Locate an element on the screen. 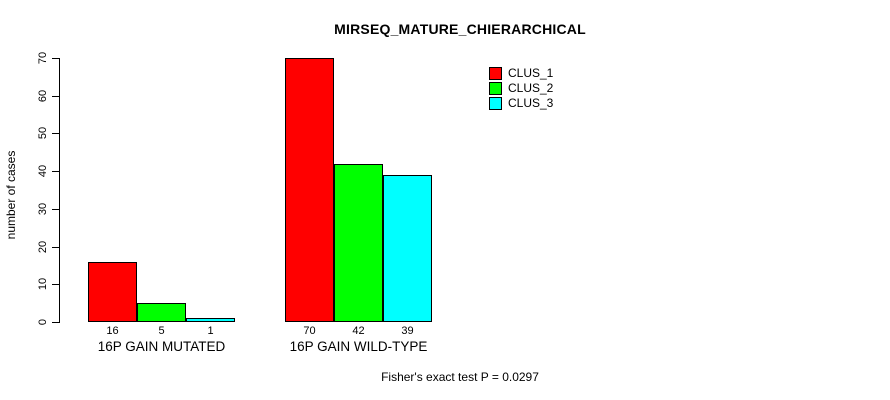 The height and width of the screenshot is (400, 890). y-axis-tick-label: 0 is located at coordinates (43, 322).